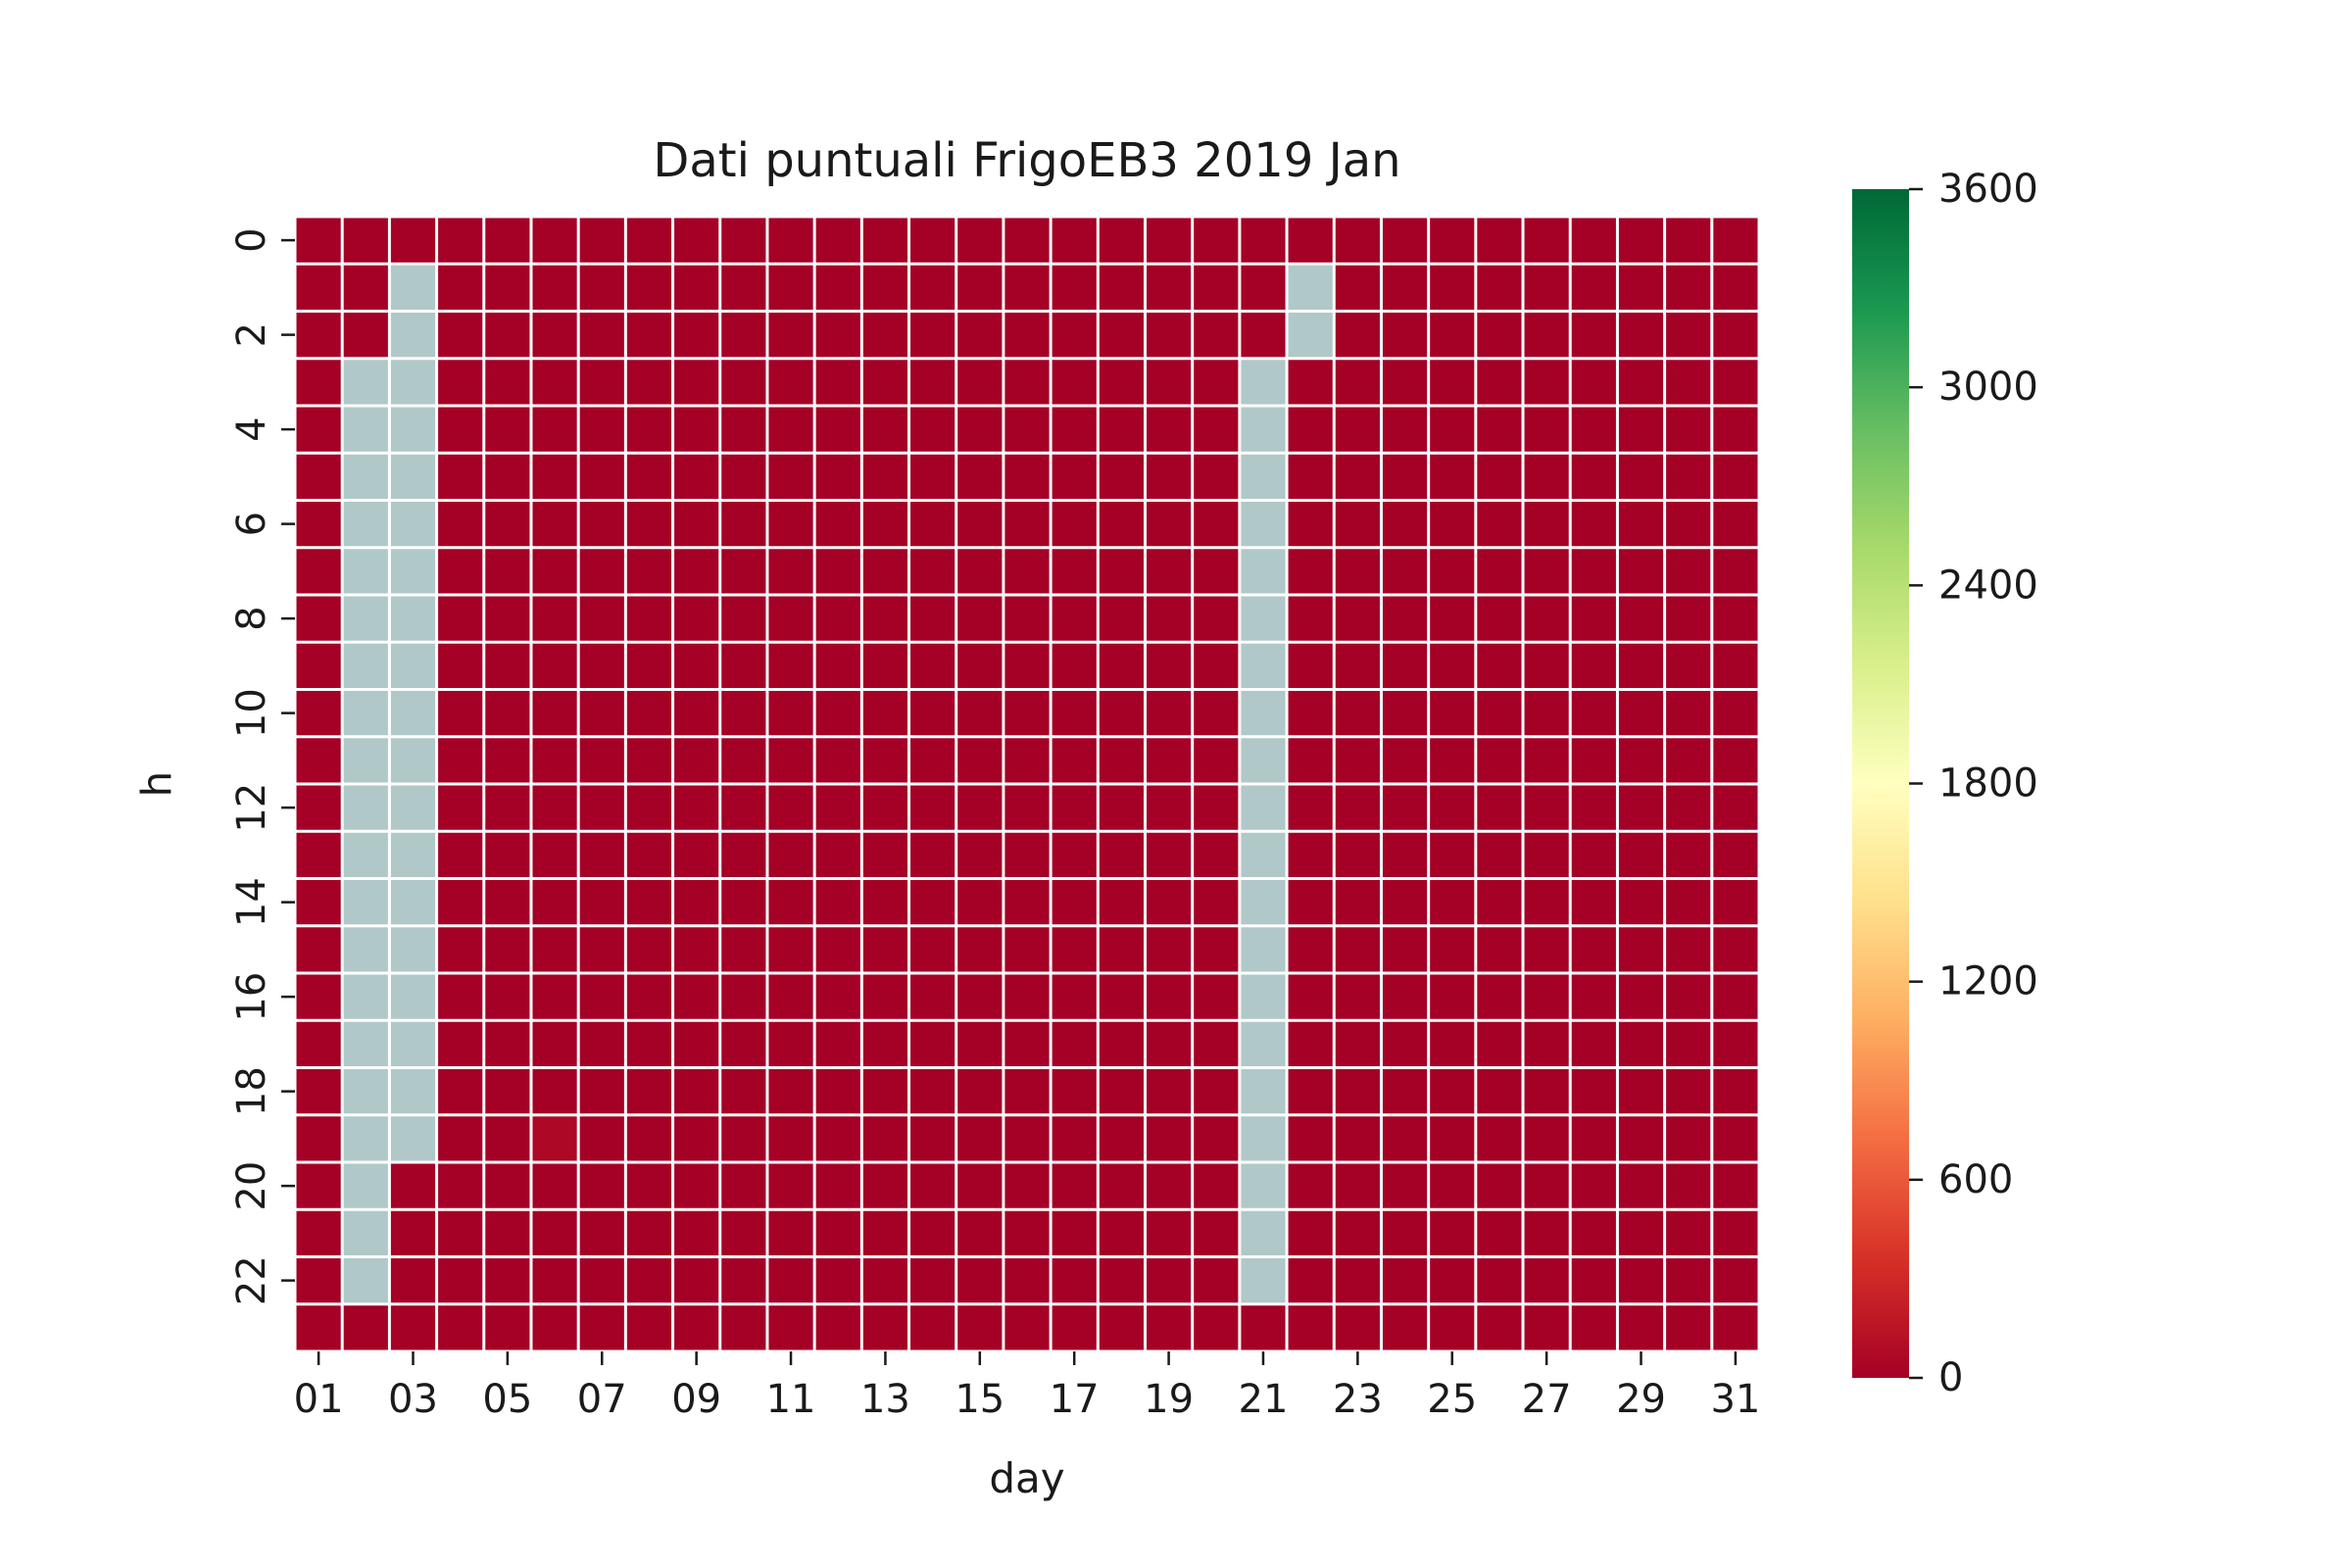 Image resolution: width=2352 pixels, height=1568 pixels. I want to click on chart-title: Dati puntuali FrigoEB3 2019 Jan, so click(1026, 160).